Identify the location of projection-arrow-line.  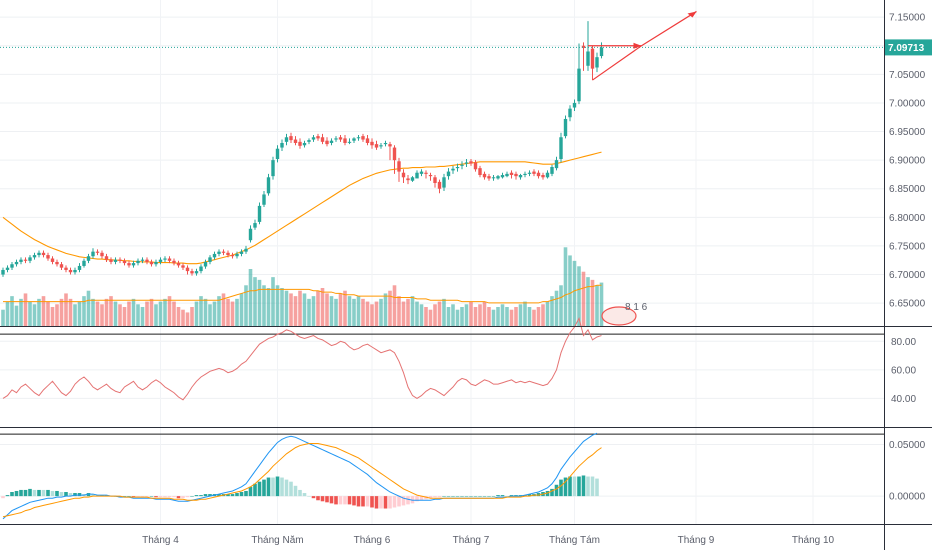
(669, 28).